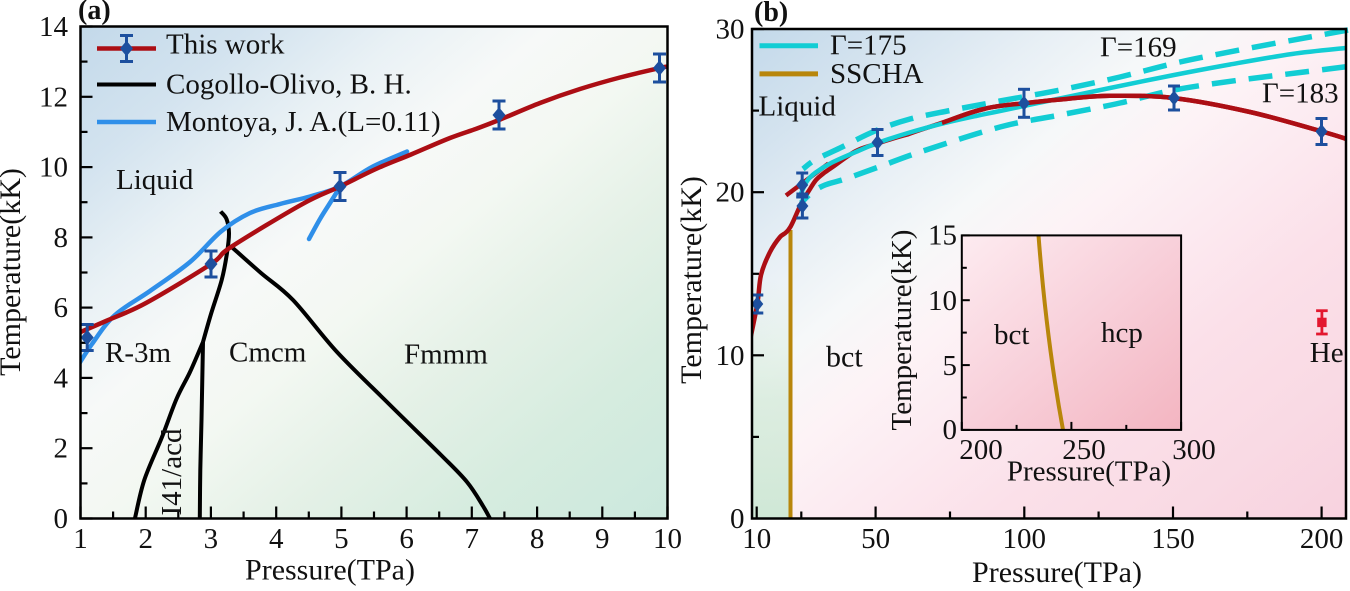 The width and height of the screenshot is (1350, 591). Describe the element at coordinates (446, 355) in the screenshot. I see `svg-text: Fmmm` at that location.